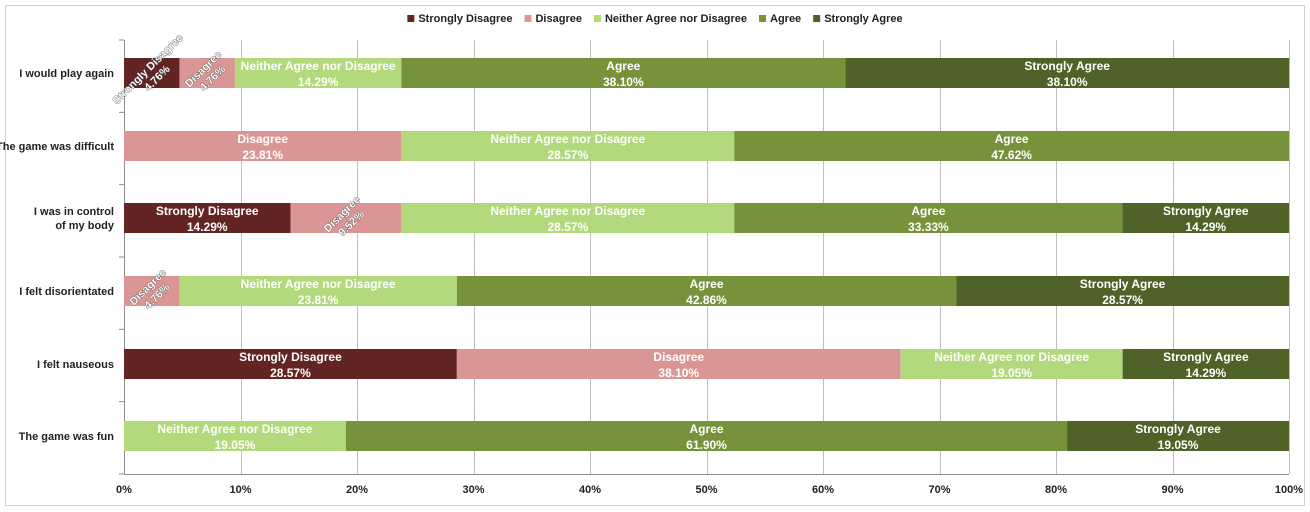  I want to click on legend-entry: Agree, so click(785, 19).